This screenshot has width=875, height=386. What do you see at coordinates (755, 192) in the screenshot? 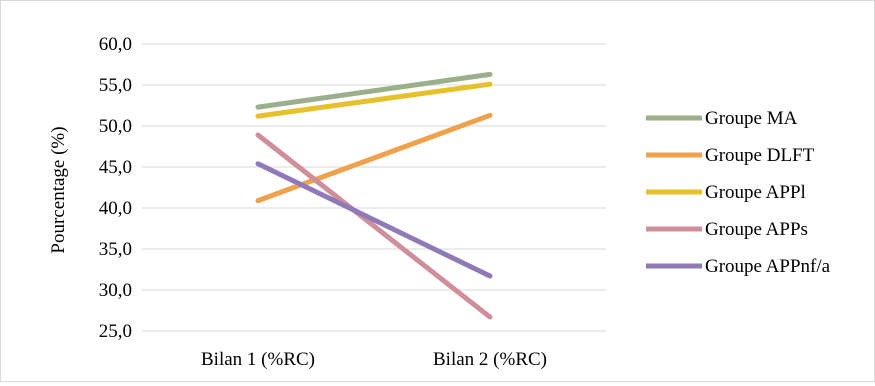
I see `legend-label: Groupe APPl` at bounding box center [755, 192].